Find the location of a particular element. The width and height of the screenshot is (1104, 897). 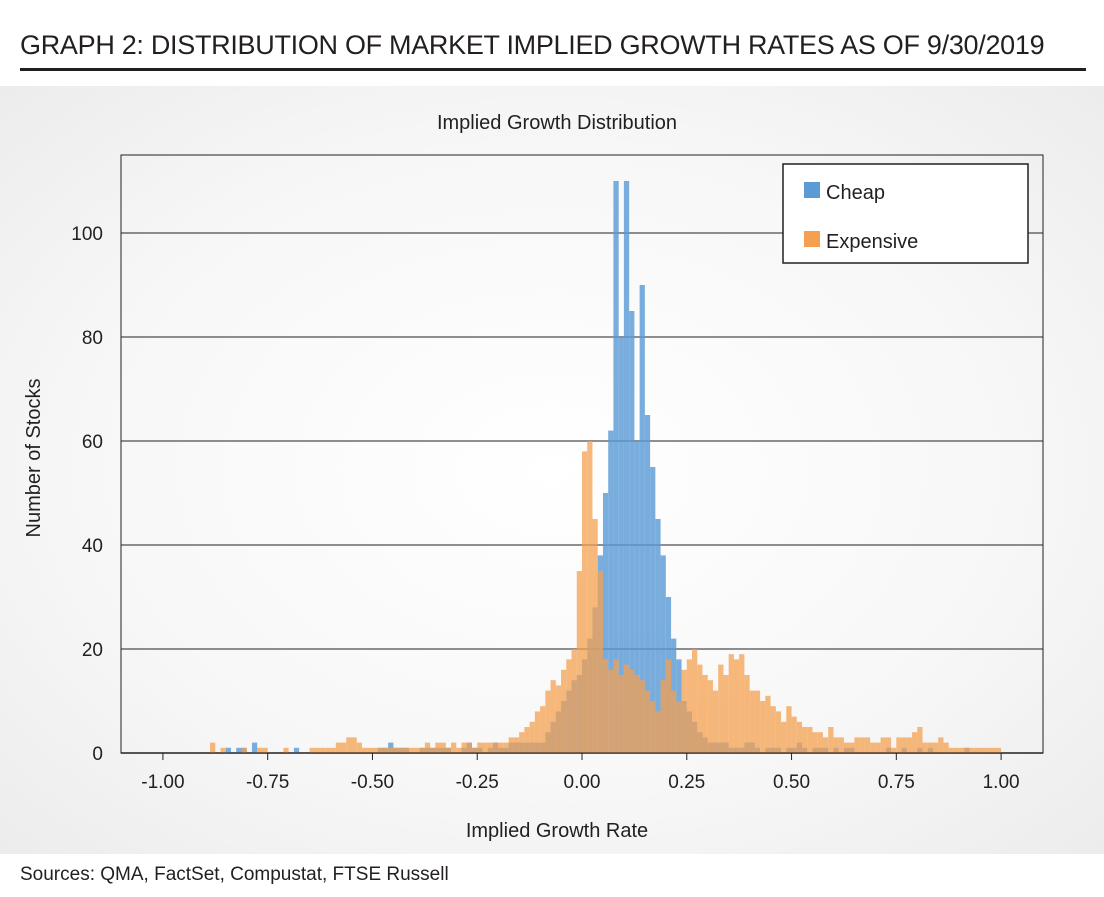

legend-label-expensive: Expensive is located at coordinates (872, 242).